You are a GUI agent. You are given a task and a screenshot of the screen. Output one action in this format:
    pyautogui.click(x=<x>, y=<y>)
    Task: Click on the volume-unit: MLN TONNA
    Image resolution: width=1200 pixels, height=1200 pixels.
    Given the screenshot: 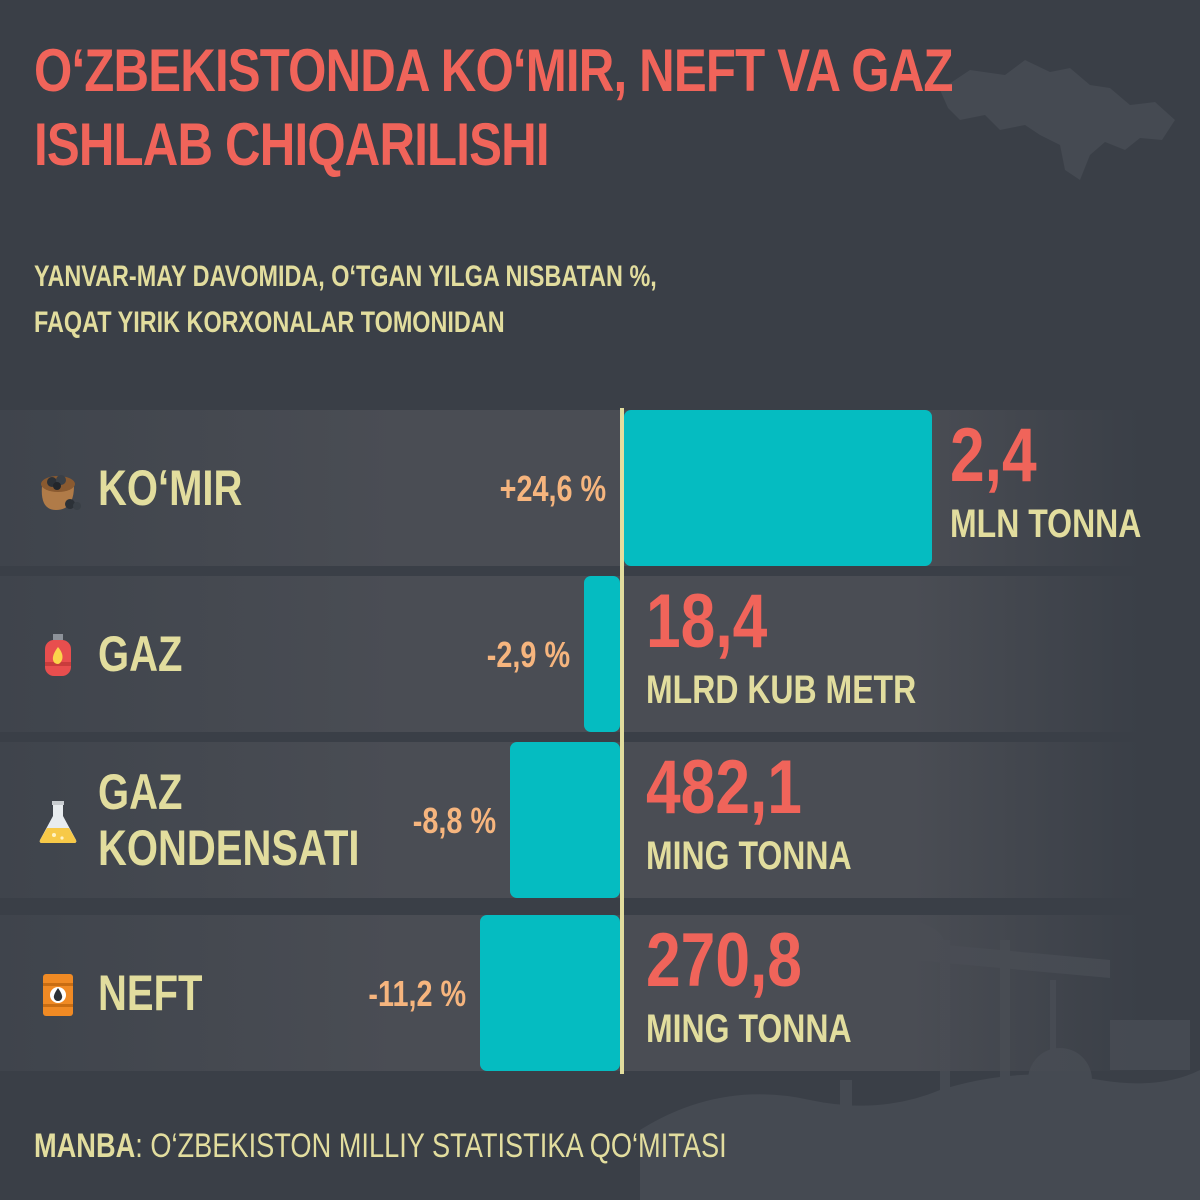 What is the action you would take?
    pyautogui.click(x=1045, y=524)
    